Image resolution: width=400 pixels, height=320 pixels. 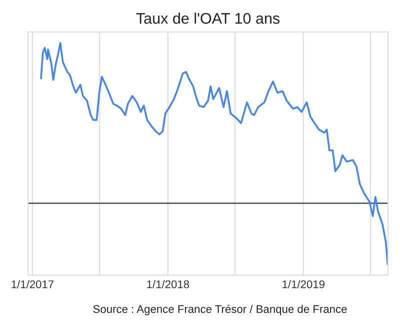 What do you see at coordinates (33, 284) in the screenshot?
I see `x-tick-label: 1/1/2017` at bounding box center [33, 284].